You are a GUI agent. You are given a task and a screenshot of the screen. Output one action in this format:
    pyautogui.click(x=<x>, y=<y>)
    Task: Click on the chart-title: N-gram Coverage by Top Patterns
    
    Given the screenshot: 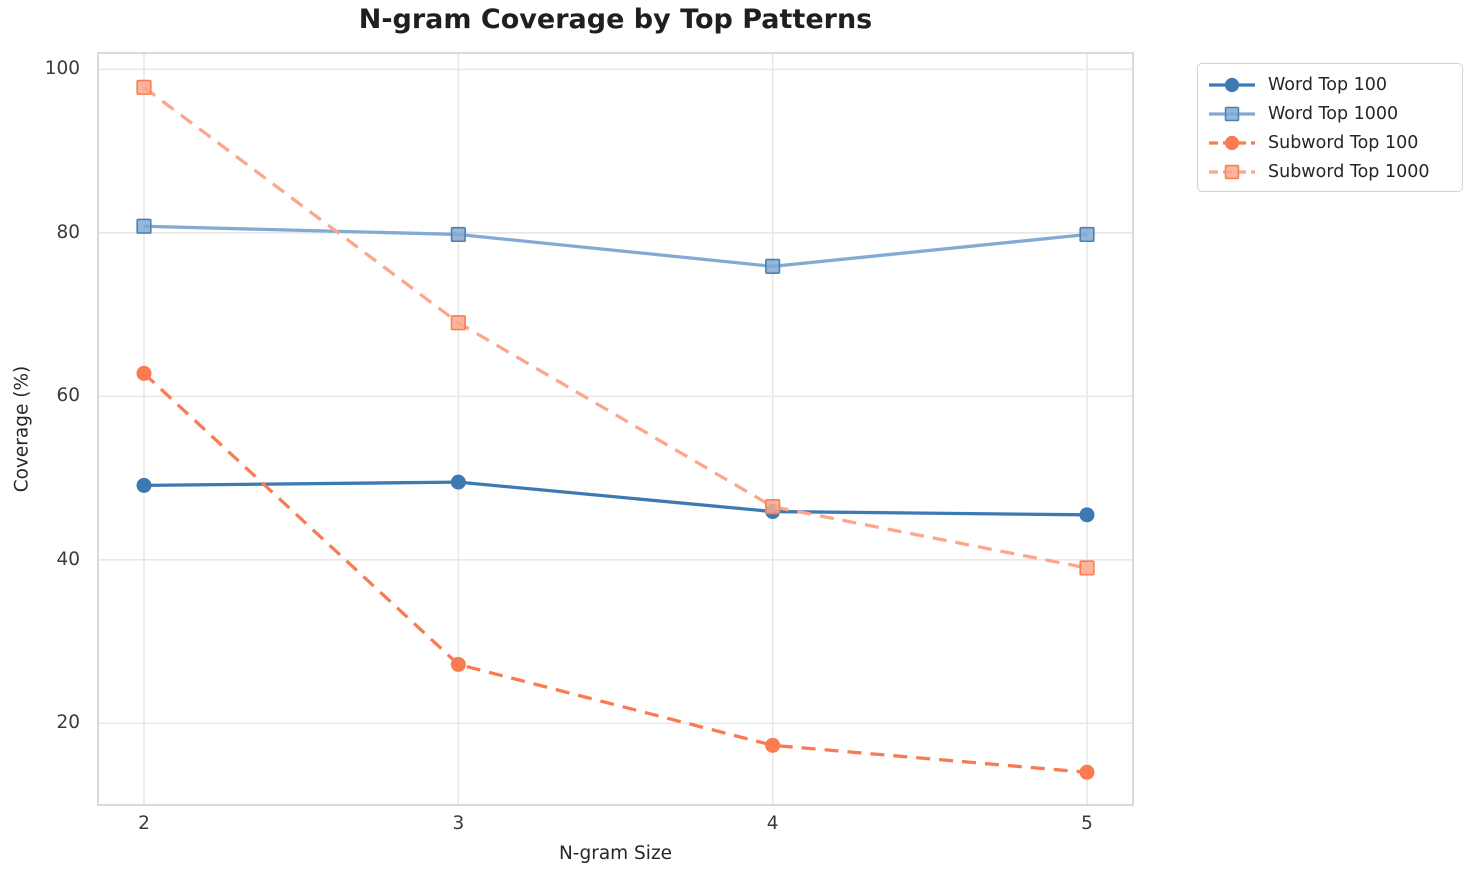 What is the action you would take?
    pyautogui.click(x=615, y=19)
    